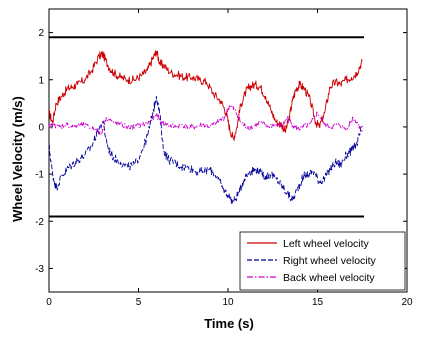 The image size is (422, 339). What do you see at coordinates (139, 302) in the screenshot?
I see `x-tick-label: 5` at bounding box center [139, 302].